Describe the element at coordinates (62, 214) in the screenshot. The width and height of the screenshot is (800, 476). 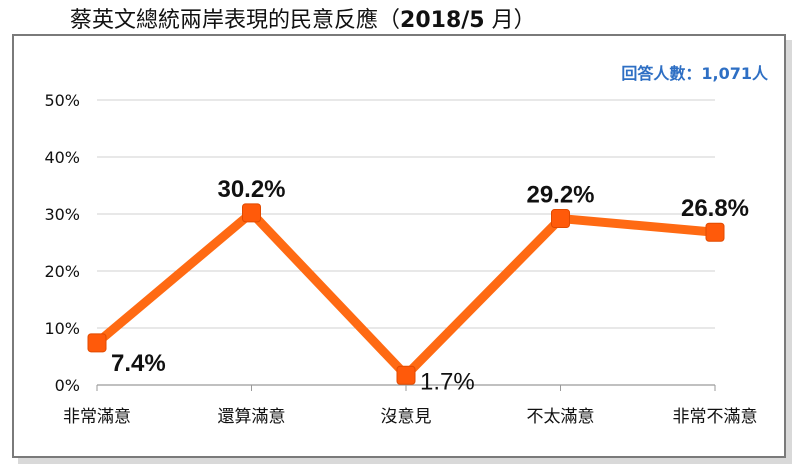
I see `y-tick-label: 30%` at that location.